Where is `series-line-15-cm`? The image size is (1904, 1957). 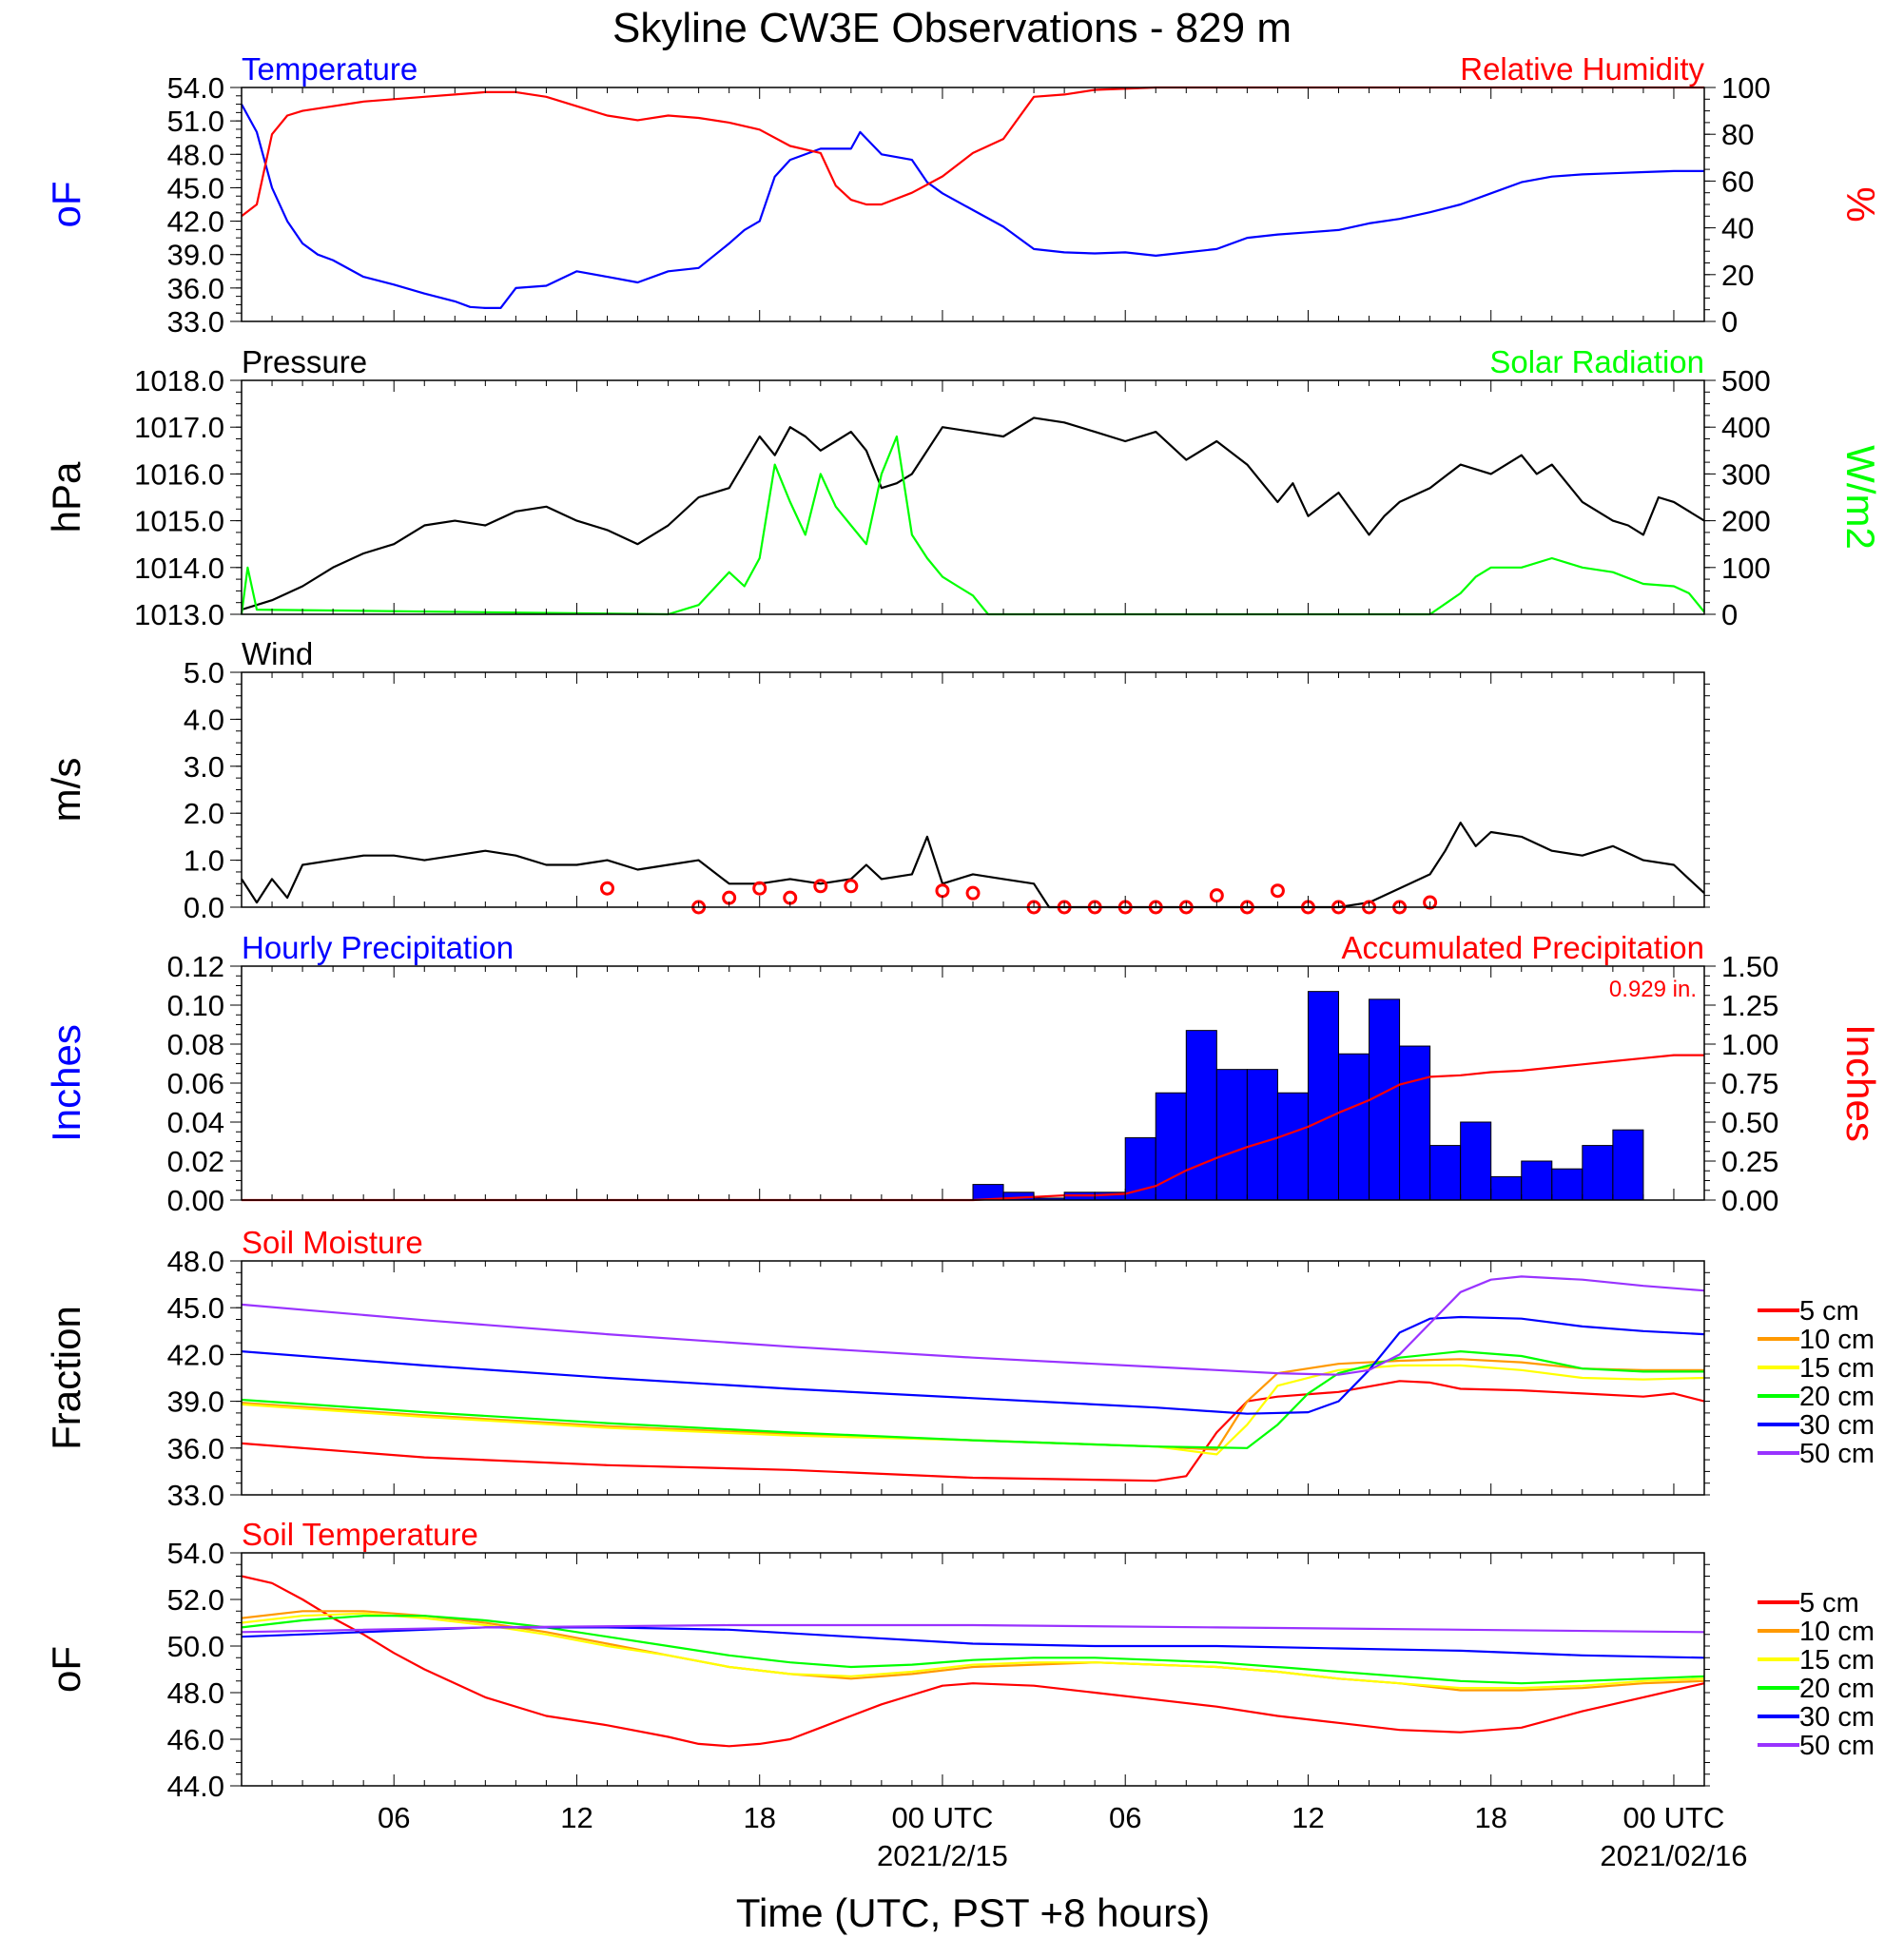 series-line-15-cm is located at coordinates (973, 1410).